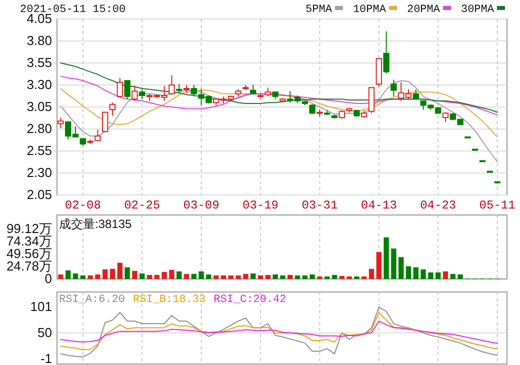  Describe the element at coordinates (39, 62) in the screenshot. I see `y-tick-label: 3.55` at that location.